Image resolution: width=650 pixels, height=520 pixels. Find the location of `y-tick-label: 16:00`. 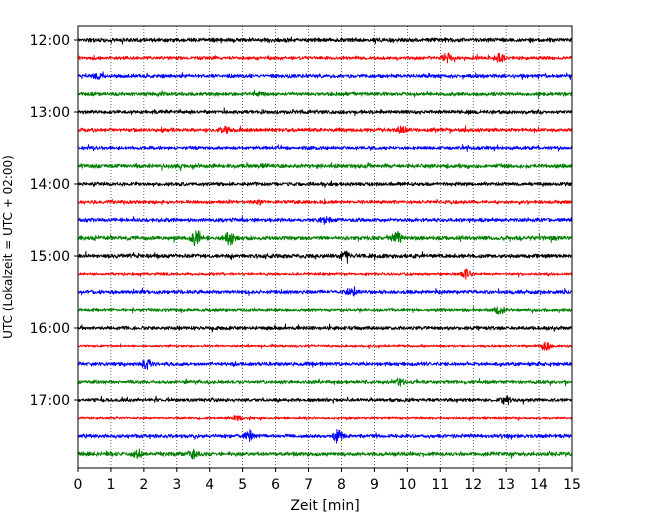

y-tick-label: 16:00 is located at coordinates (50, 329).